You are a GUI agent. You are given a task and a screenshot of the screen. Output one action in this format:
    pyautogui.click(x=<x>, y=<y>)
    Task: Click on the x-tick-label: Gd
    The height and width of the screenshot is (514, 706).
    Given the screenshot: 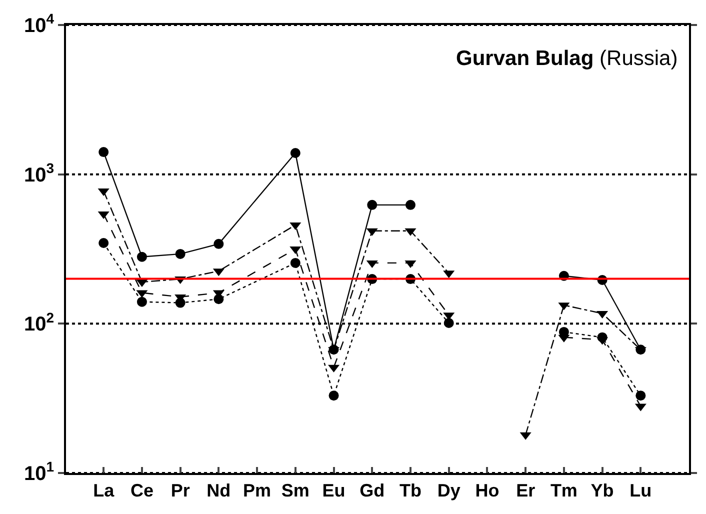 What is the action you would take?
    pyautogui.click(x=372, y=490)
    